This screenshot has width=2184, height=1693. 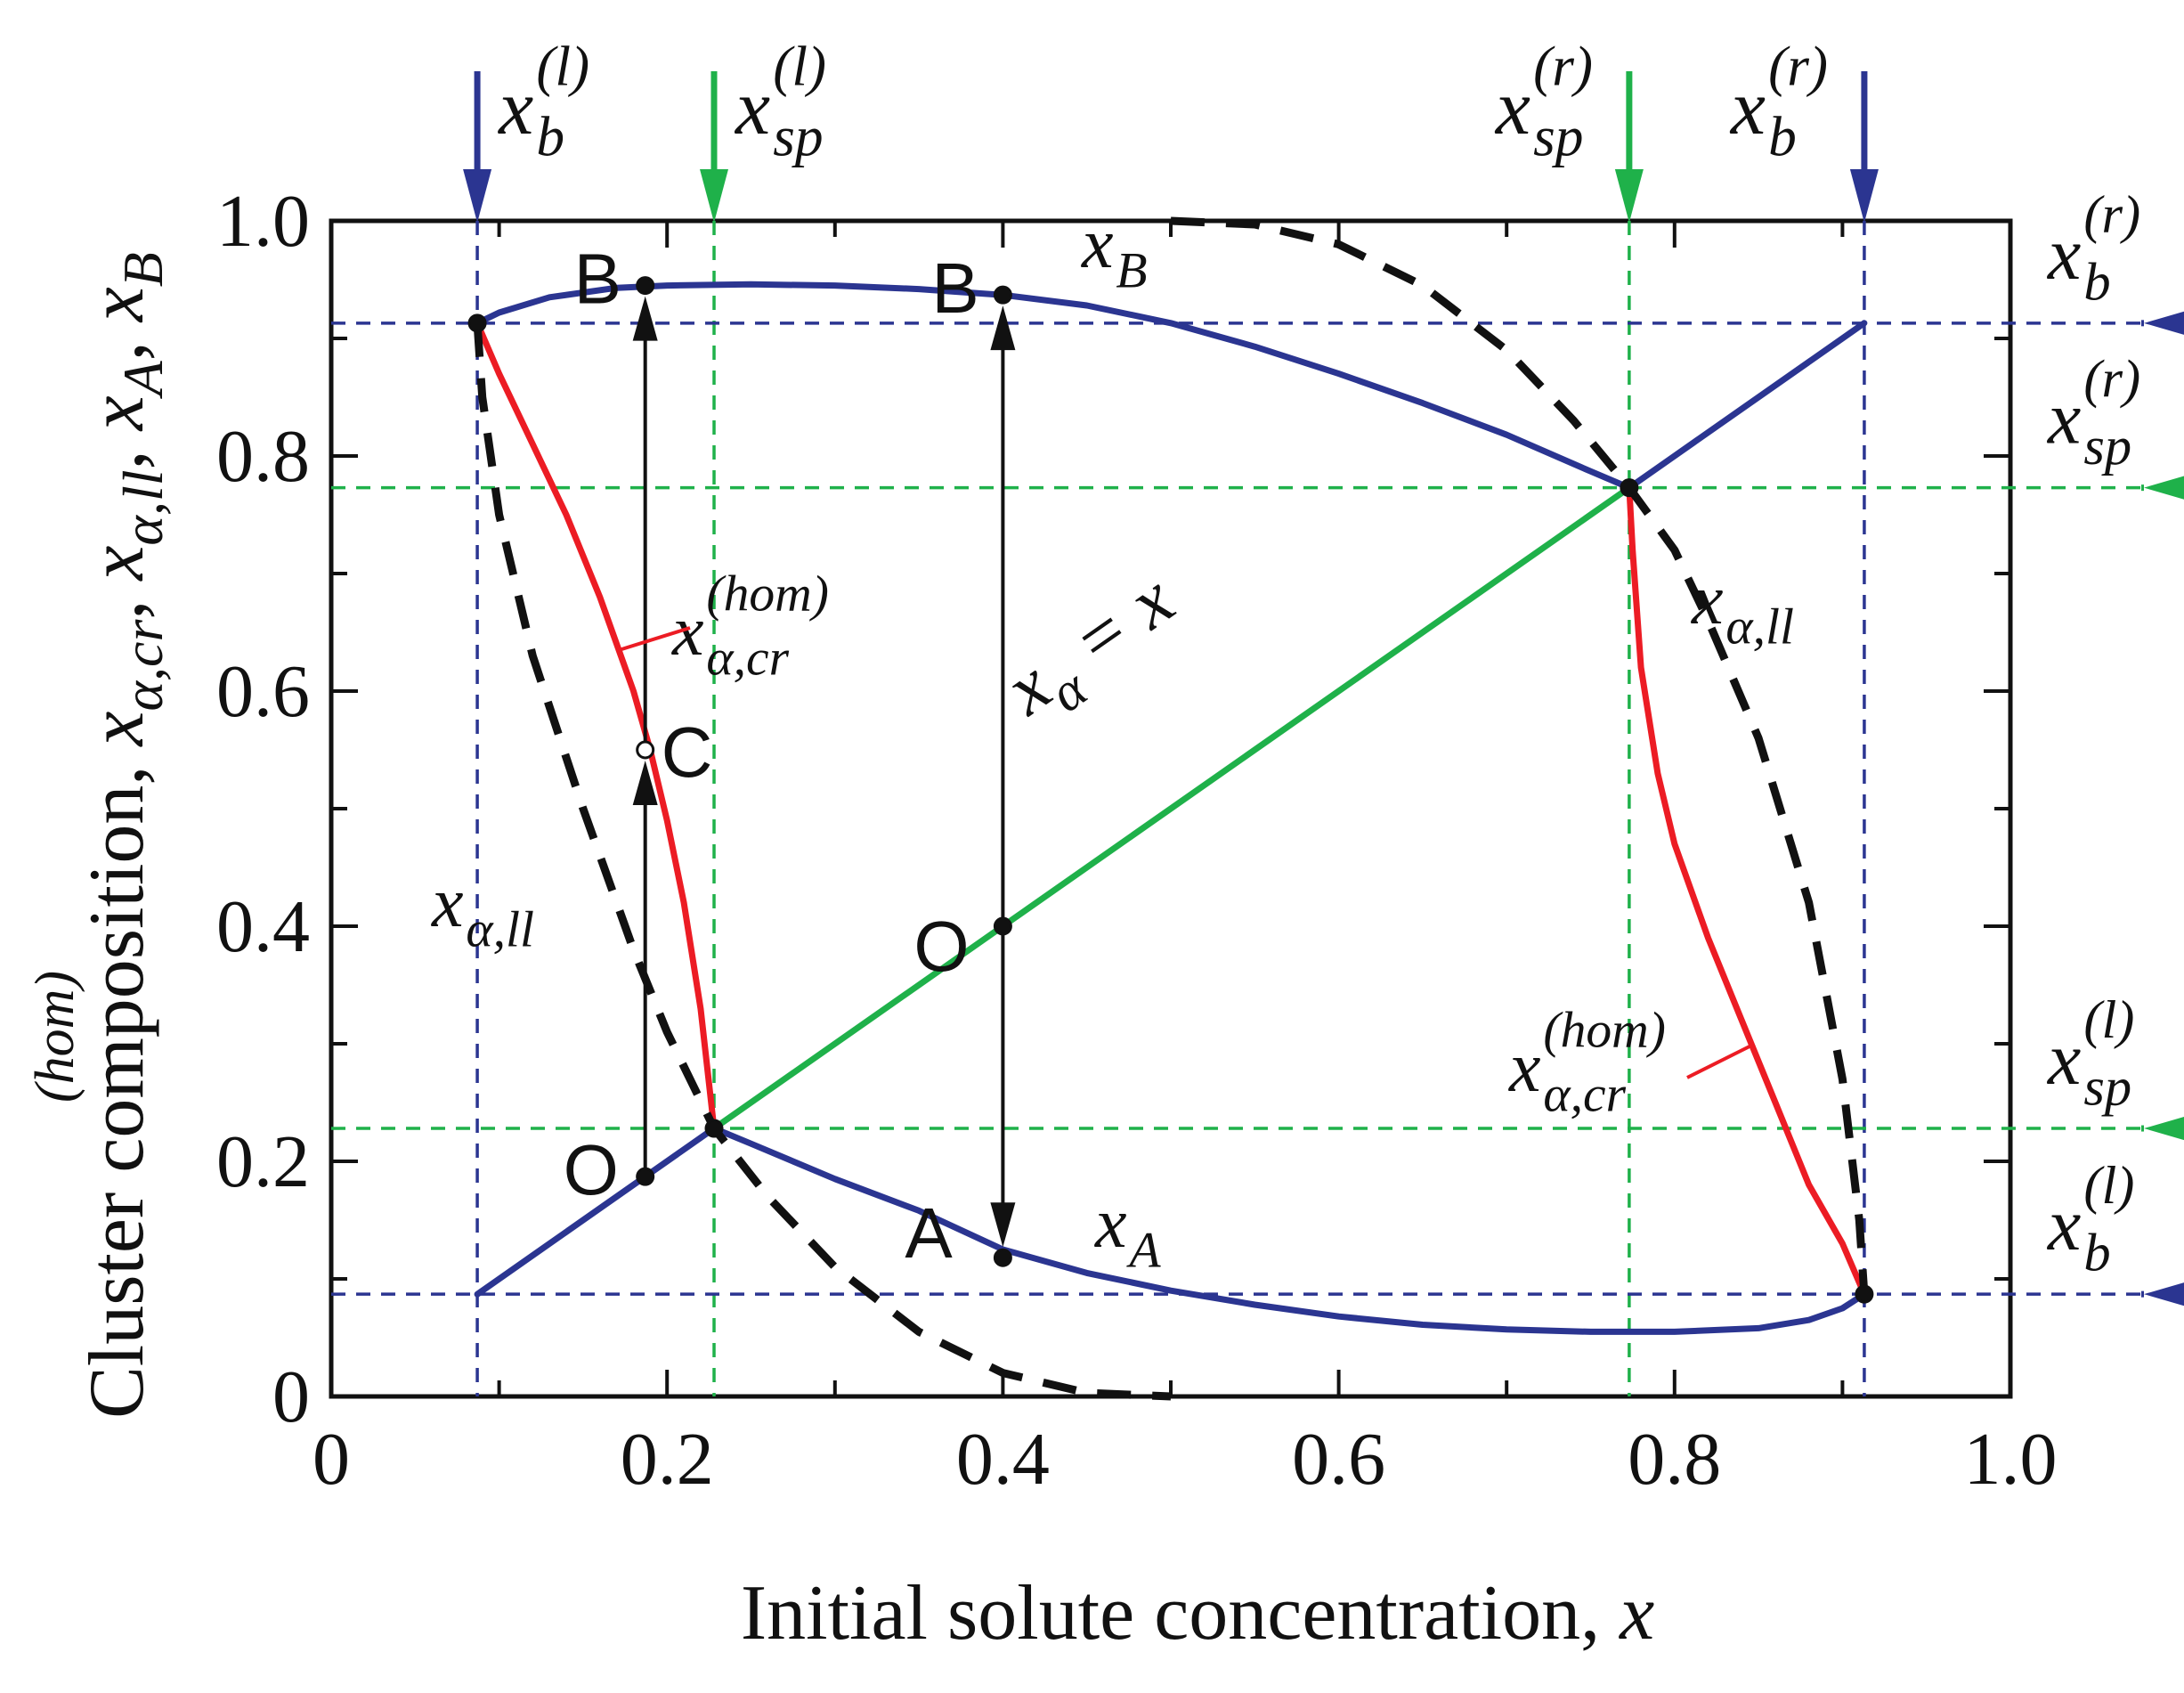 I want to click on x-marker-label: x (l) b, so click(x=543, y=101).